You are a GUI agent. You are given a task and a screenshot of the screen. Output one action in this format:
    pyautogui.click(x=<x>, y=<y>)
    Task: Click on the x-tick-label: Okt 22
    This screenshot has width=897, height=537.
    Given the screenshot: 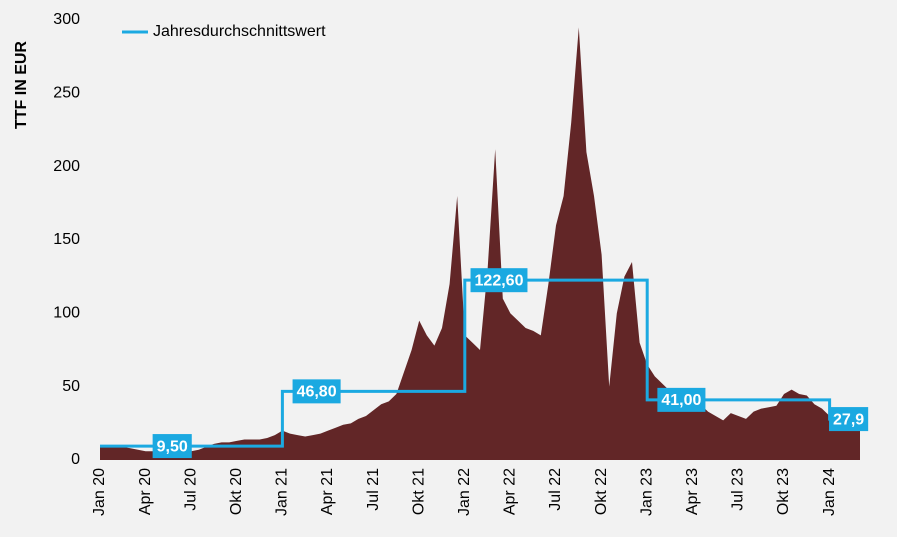 What is the action you would take?
    pyautogui.click(x=601, y=491)
    